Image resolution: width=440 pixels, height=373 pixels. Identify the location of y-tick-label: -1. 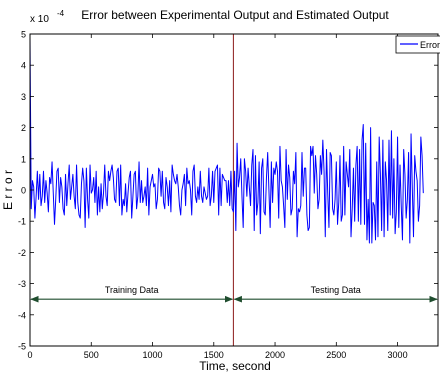
(22, 222).